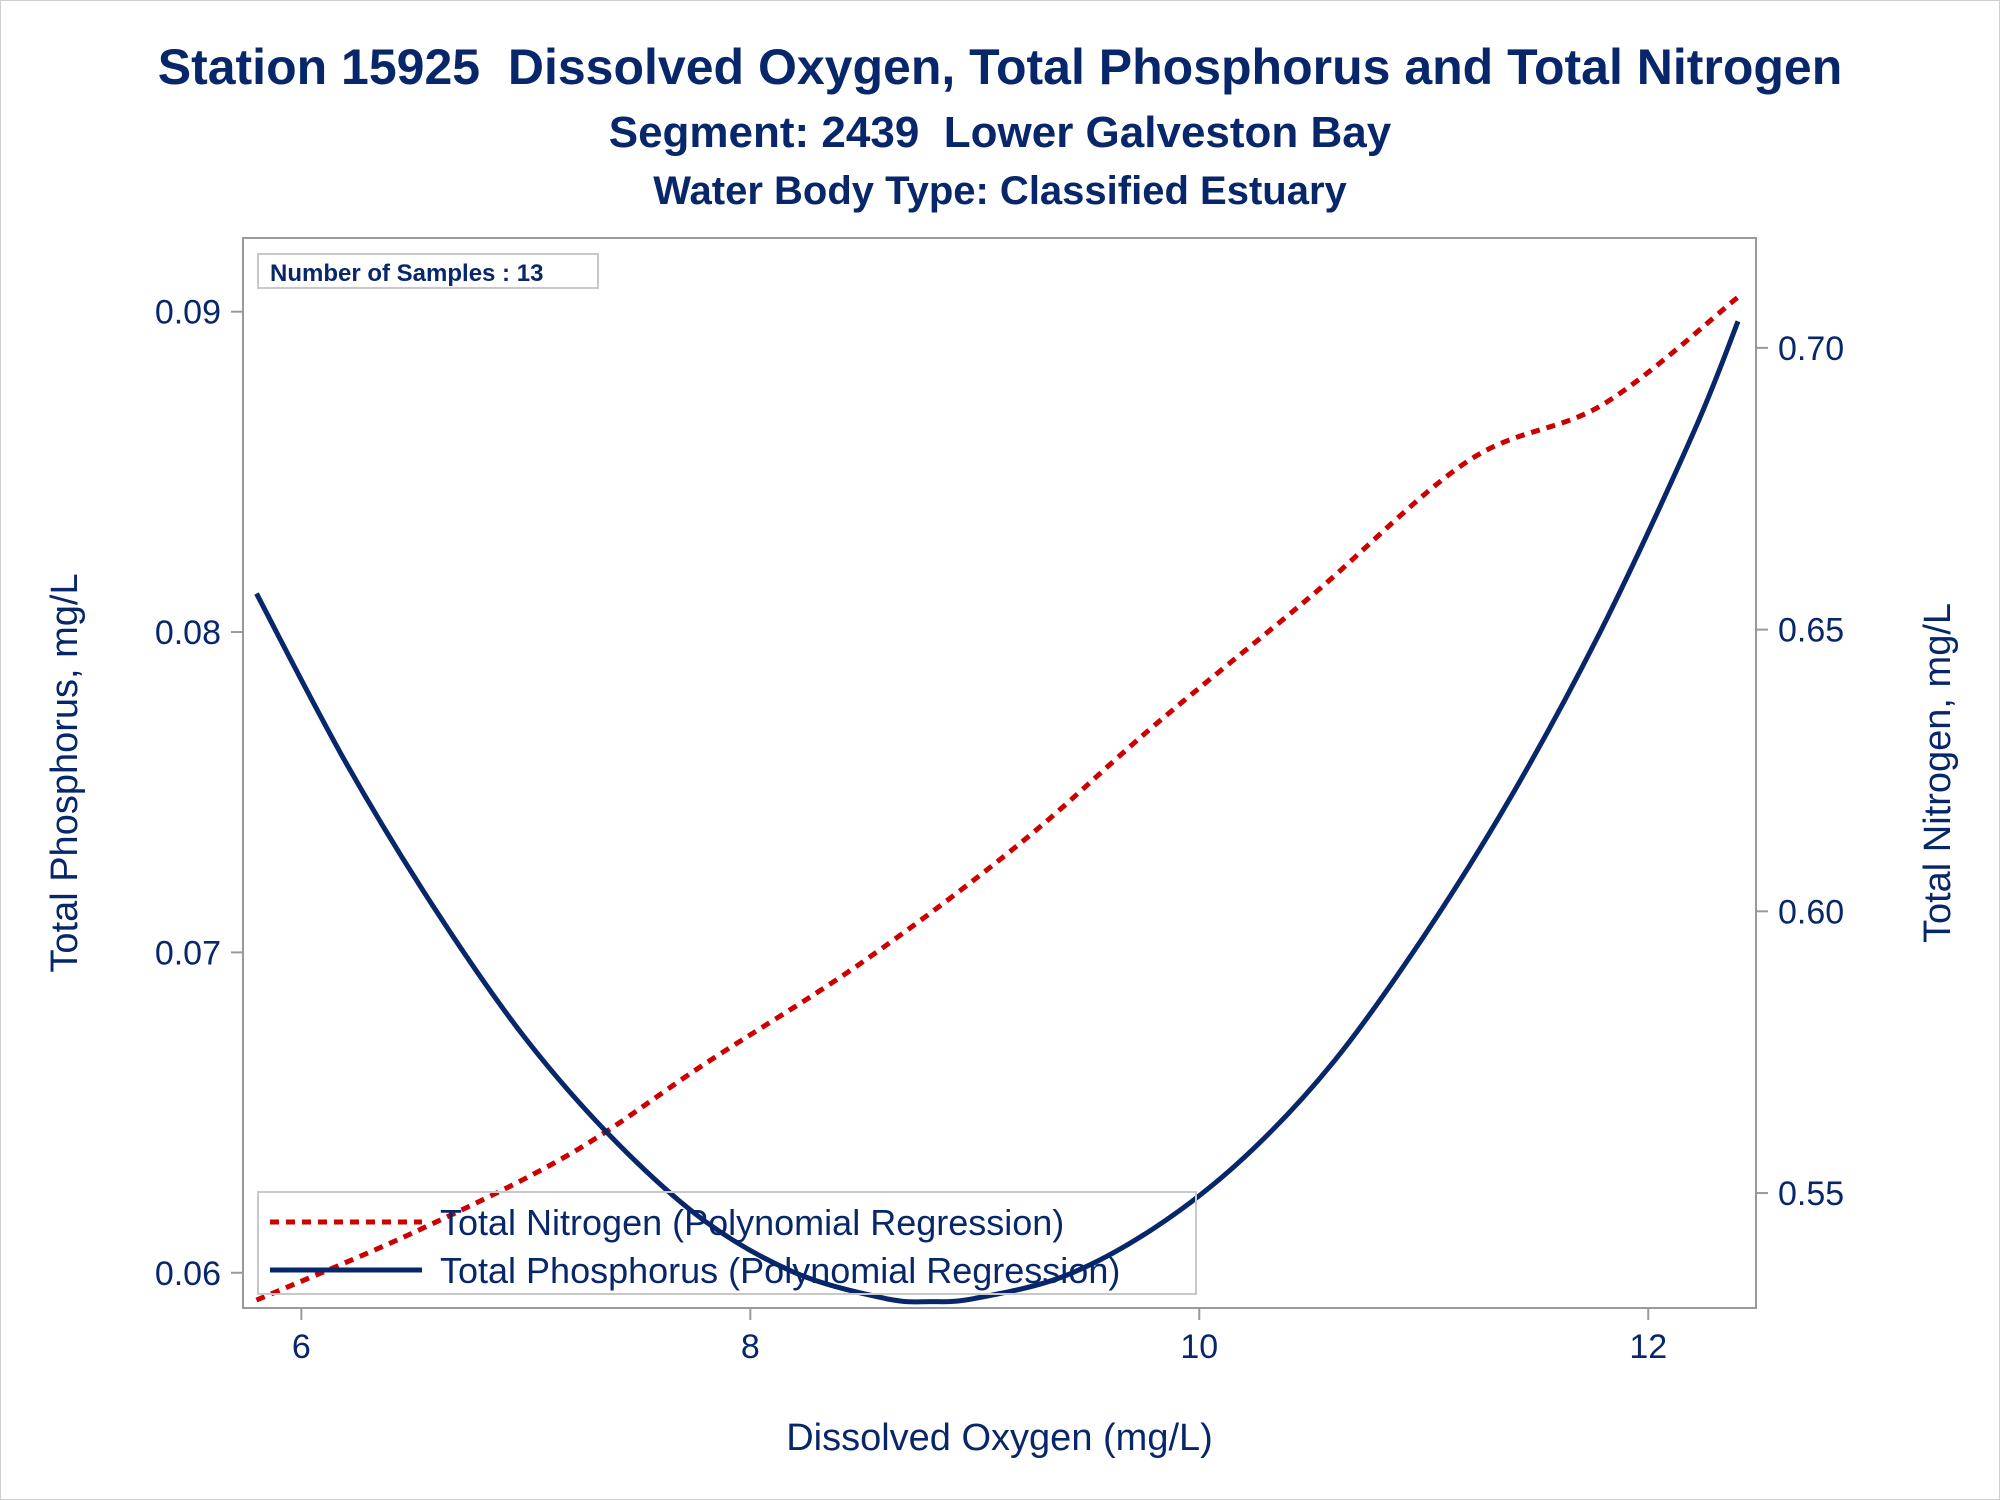  Describe the element at coordinates (1811, 349) in the screenshot. I see `y-tick-label-right: 0.70` at that location.